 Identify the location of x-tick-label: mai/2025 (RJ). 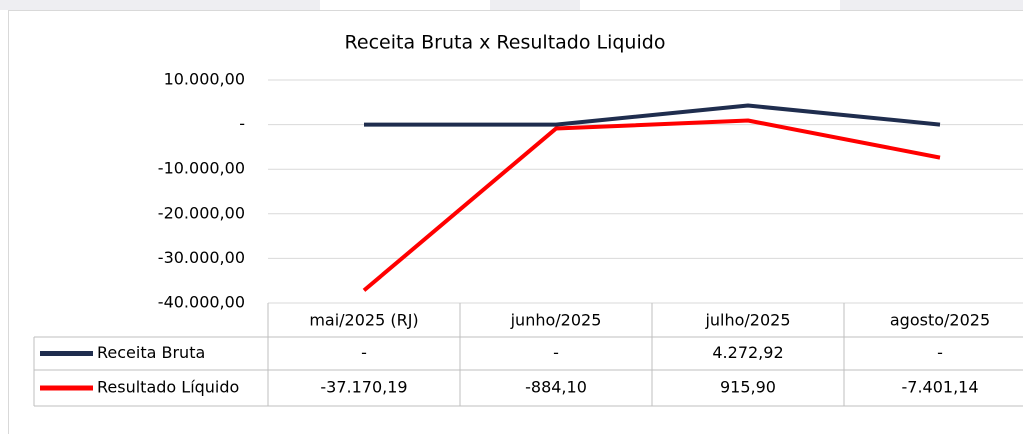
(363, 320).